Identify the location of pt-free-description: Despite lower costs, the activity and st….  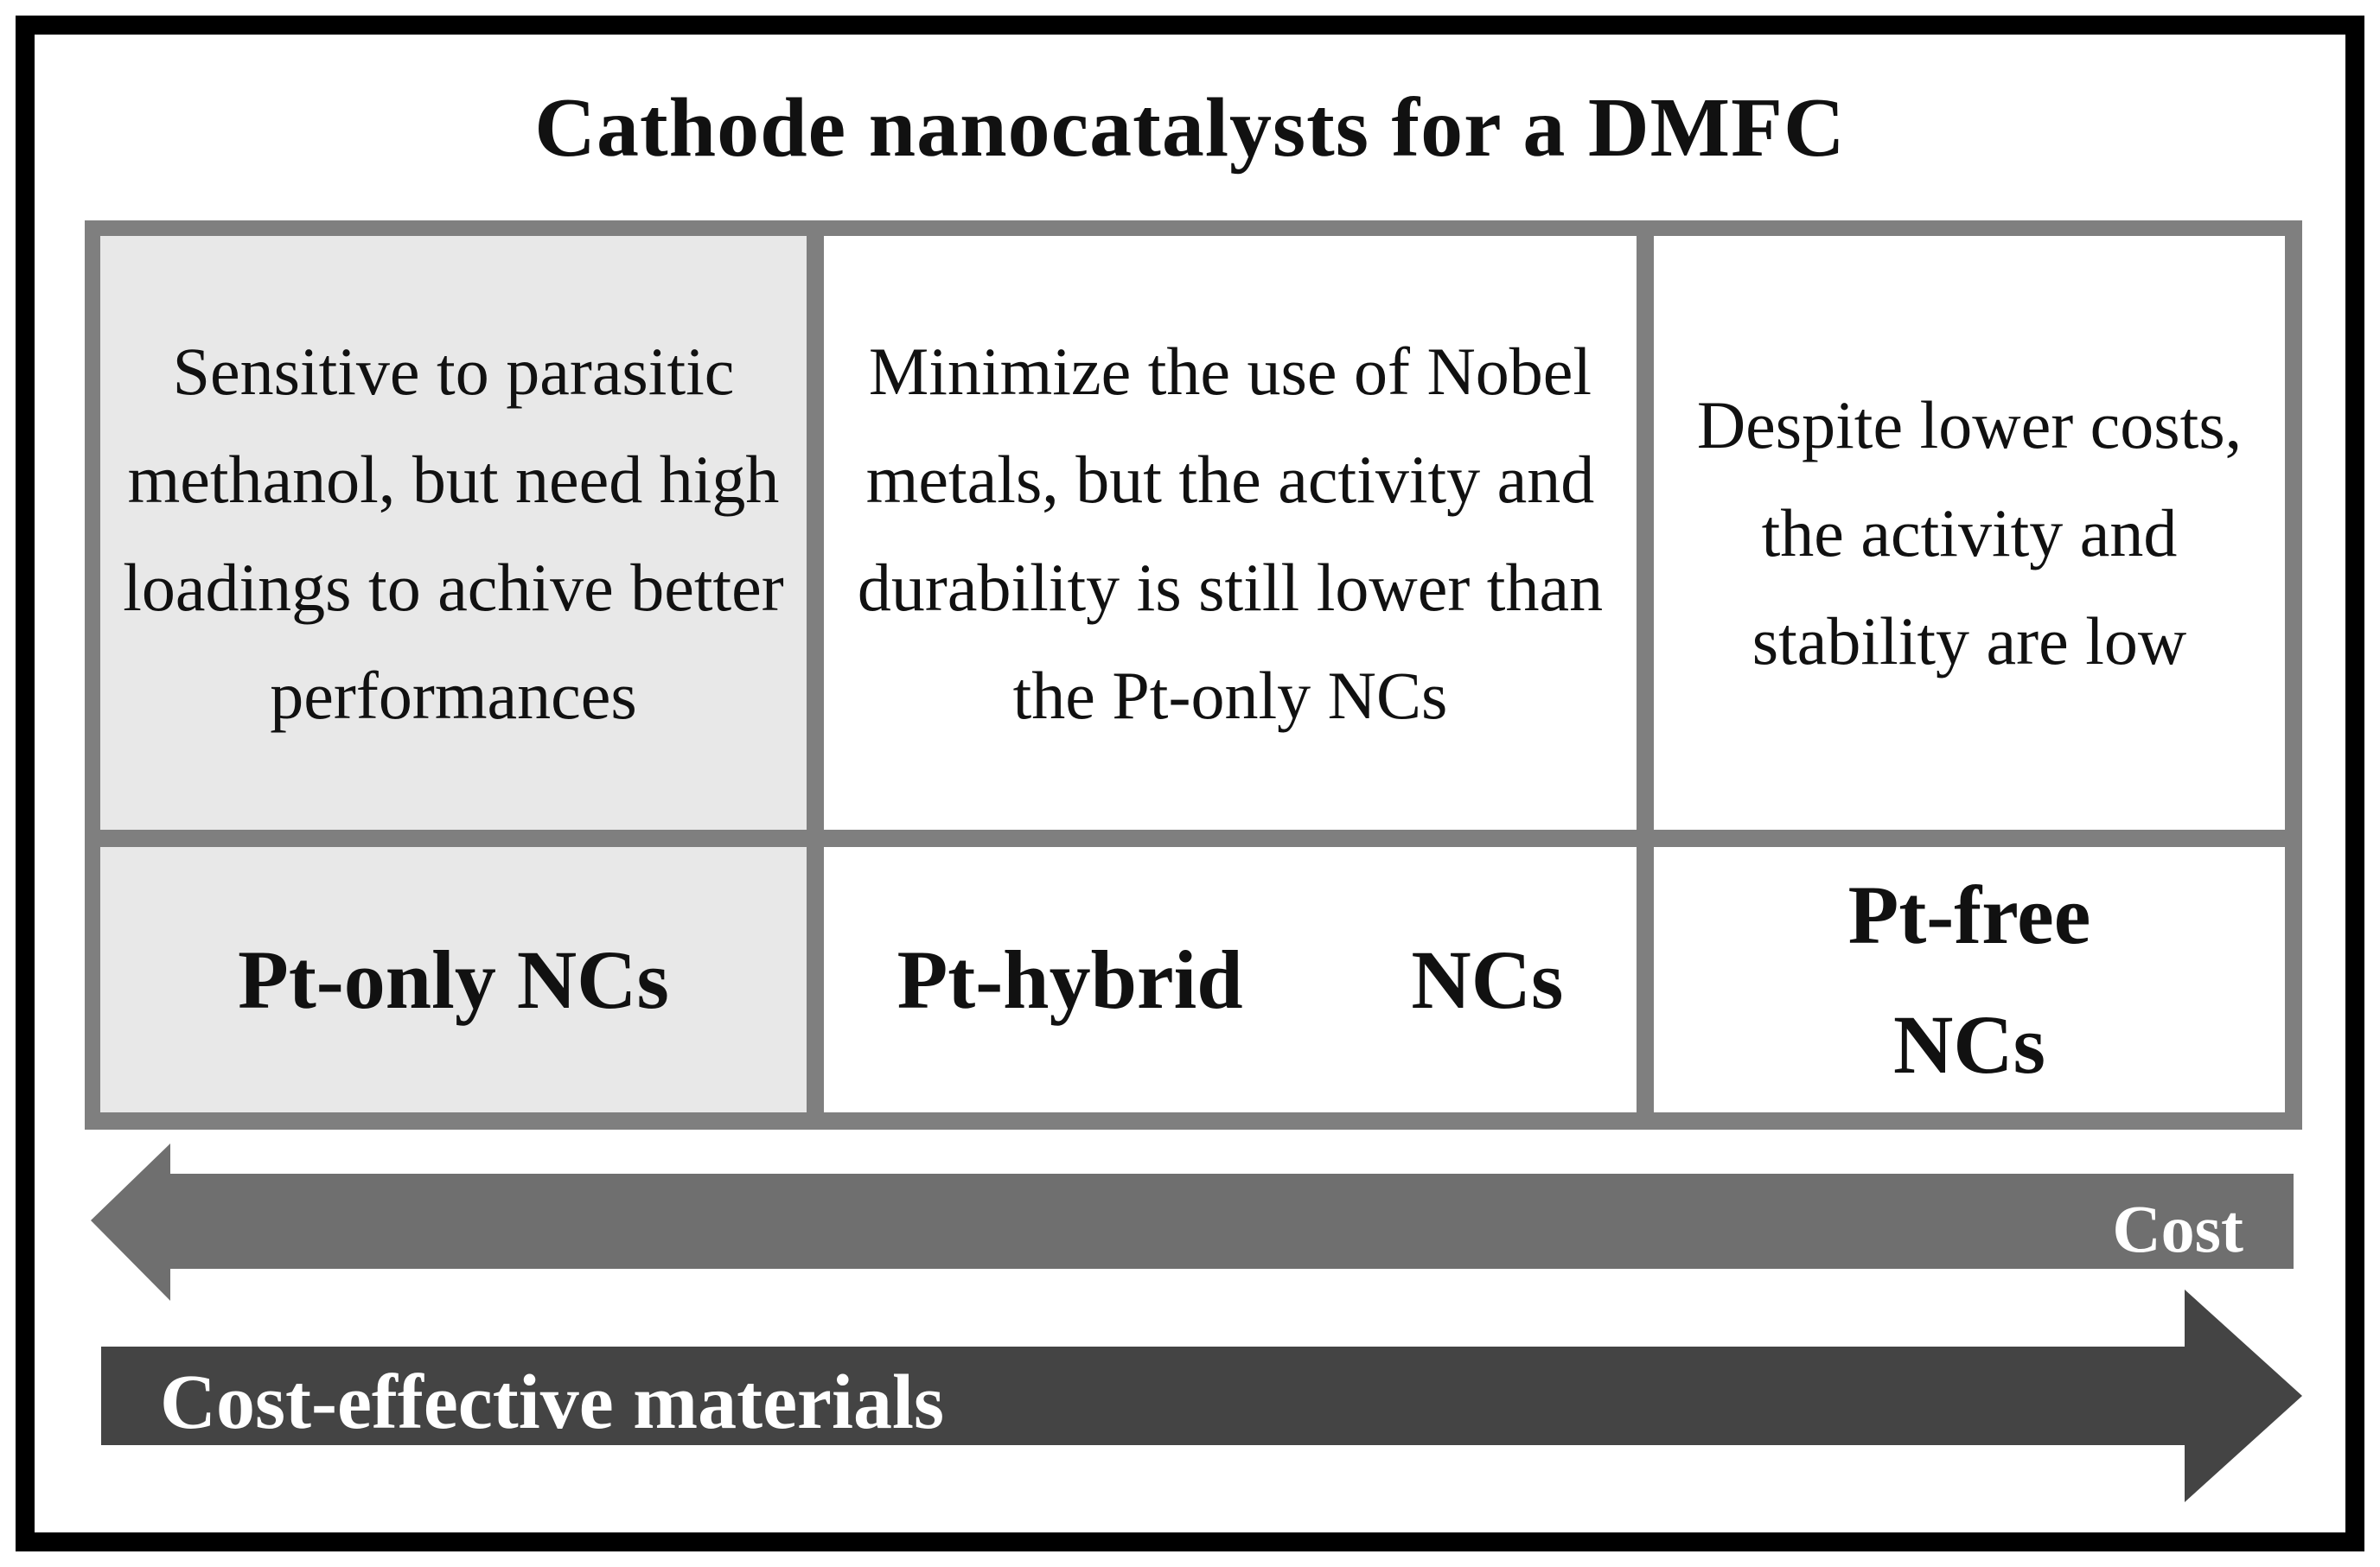
(1969, 532).